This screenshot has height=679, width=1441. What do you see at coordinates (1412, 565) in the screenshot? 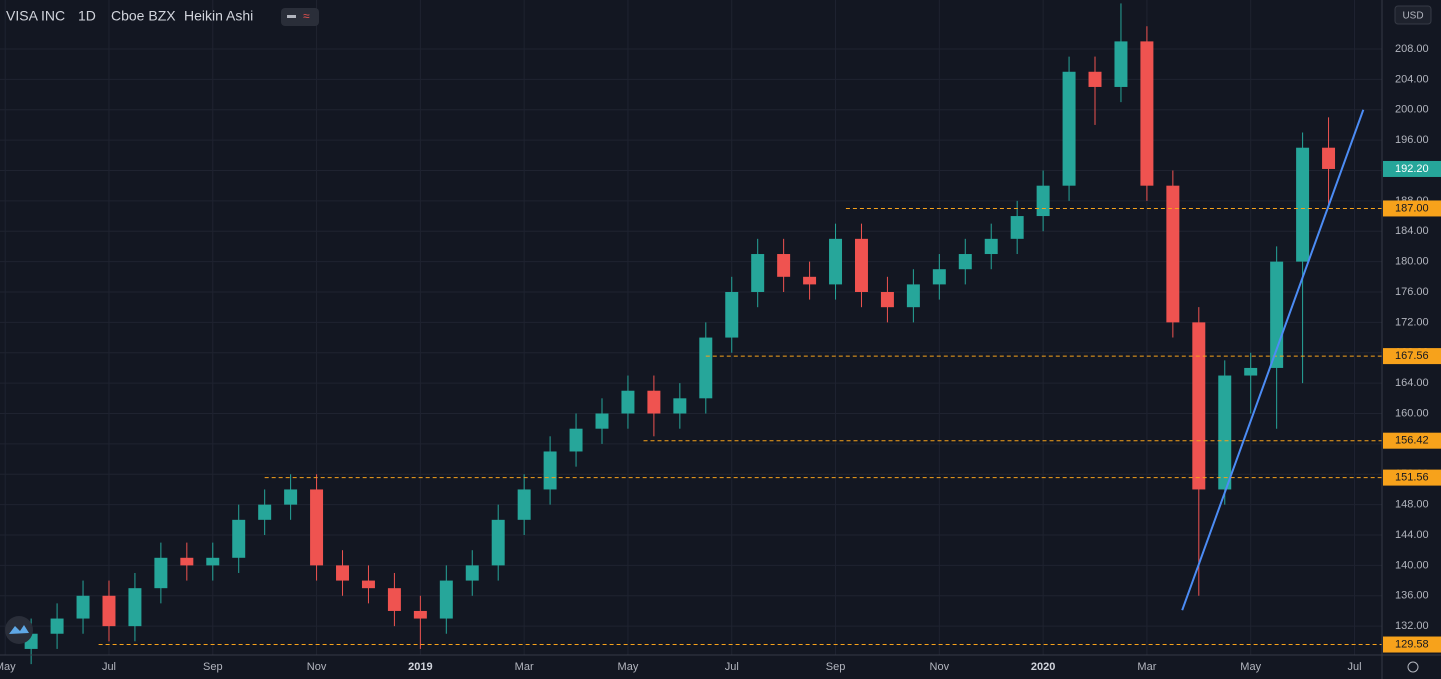
I see `y-tick-label: 140.00` at bounding box center [1412, 565].